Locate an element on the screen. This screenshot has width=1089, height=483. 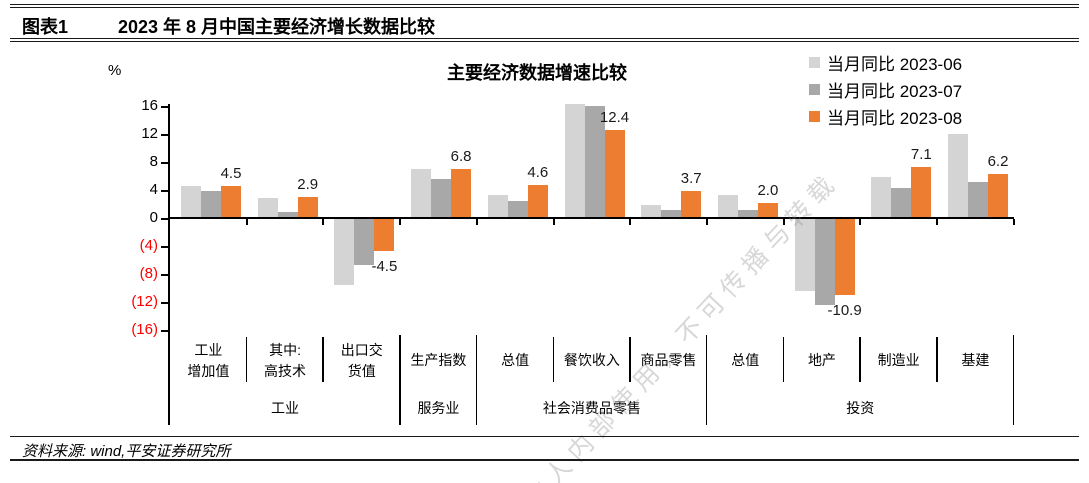
bar-当月同比 2023-07-生产指数 is located at coordinates (441, 197).